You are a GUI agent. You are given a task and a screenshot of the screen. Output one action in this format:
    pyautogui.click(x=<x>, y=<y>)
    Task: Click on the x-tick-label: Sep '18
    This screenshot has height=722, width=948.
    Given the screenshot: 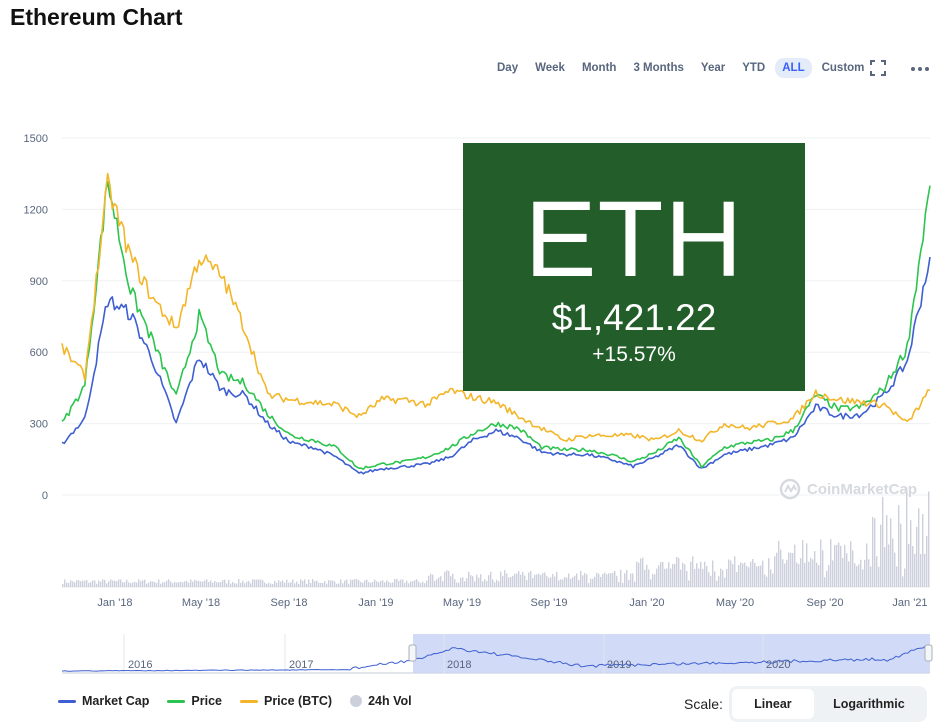 What is the action you would take?
    pyautogui.click(x=289, y=603)
    